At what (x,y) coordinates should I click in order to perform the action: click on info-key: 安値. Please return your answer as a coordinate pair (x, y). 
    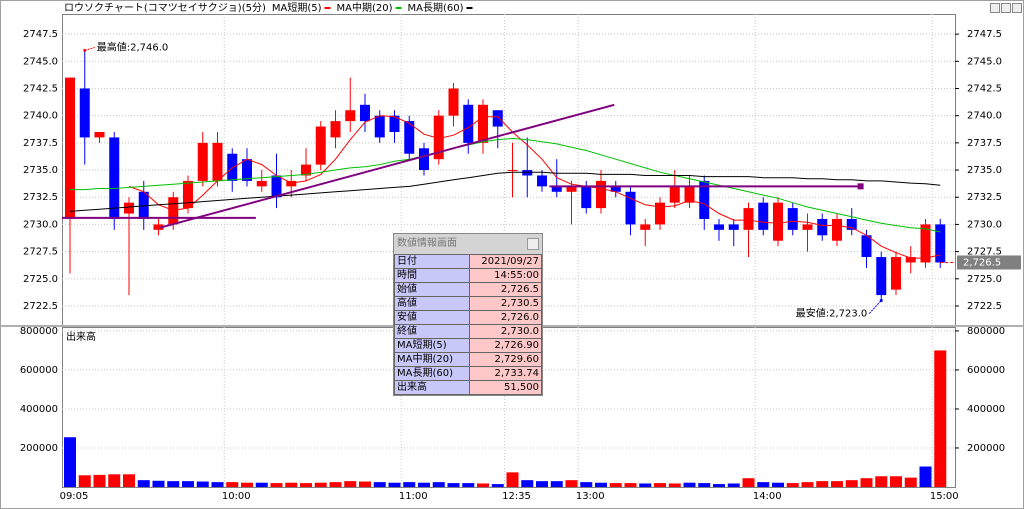
    Looking at the image, I should click on (432, 317).